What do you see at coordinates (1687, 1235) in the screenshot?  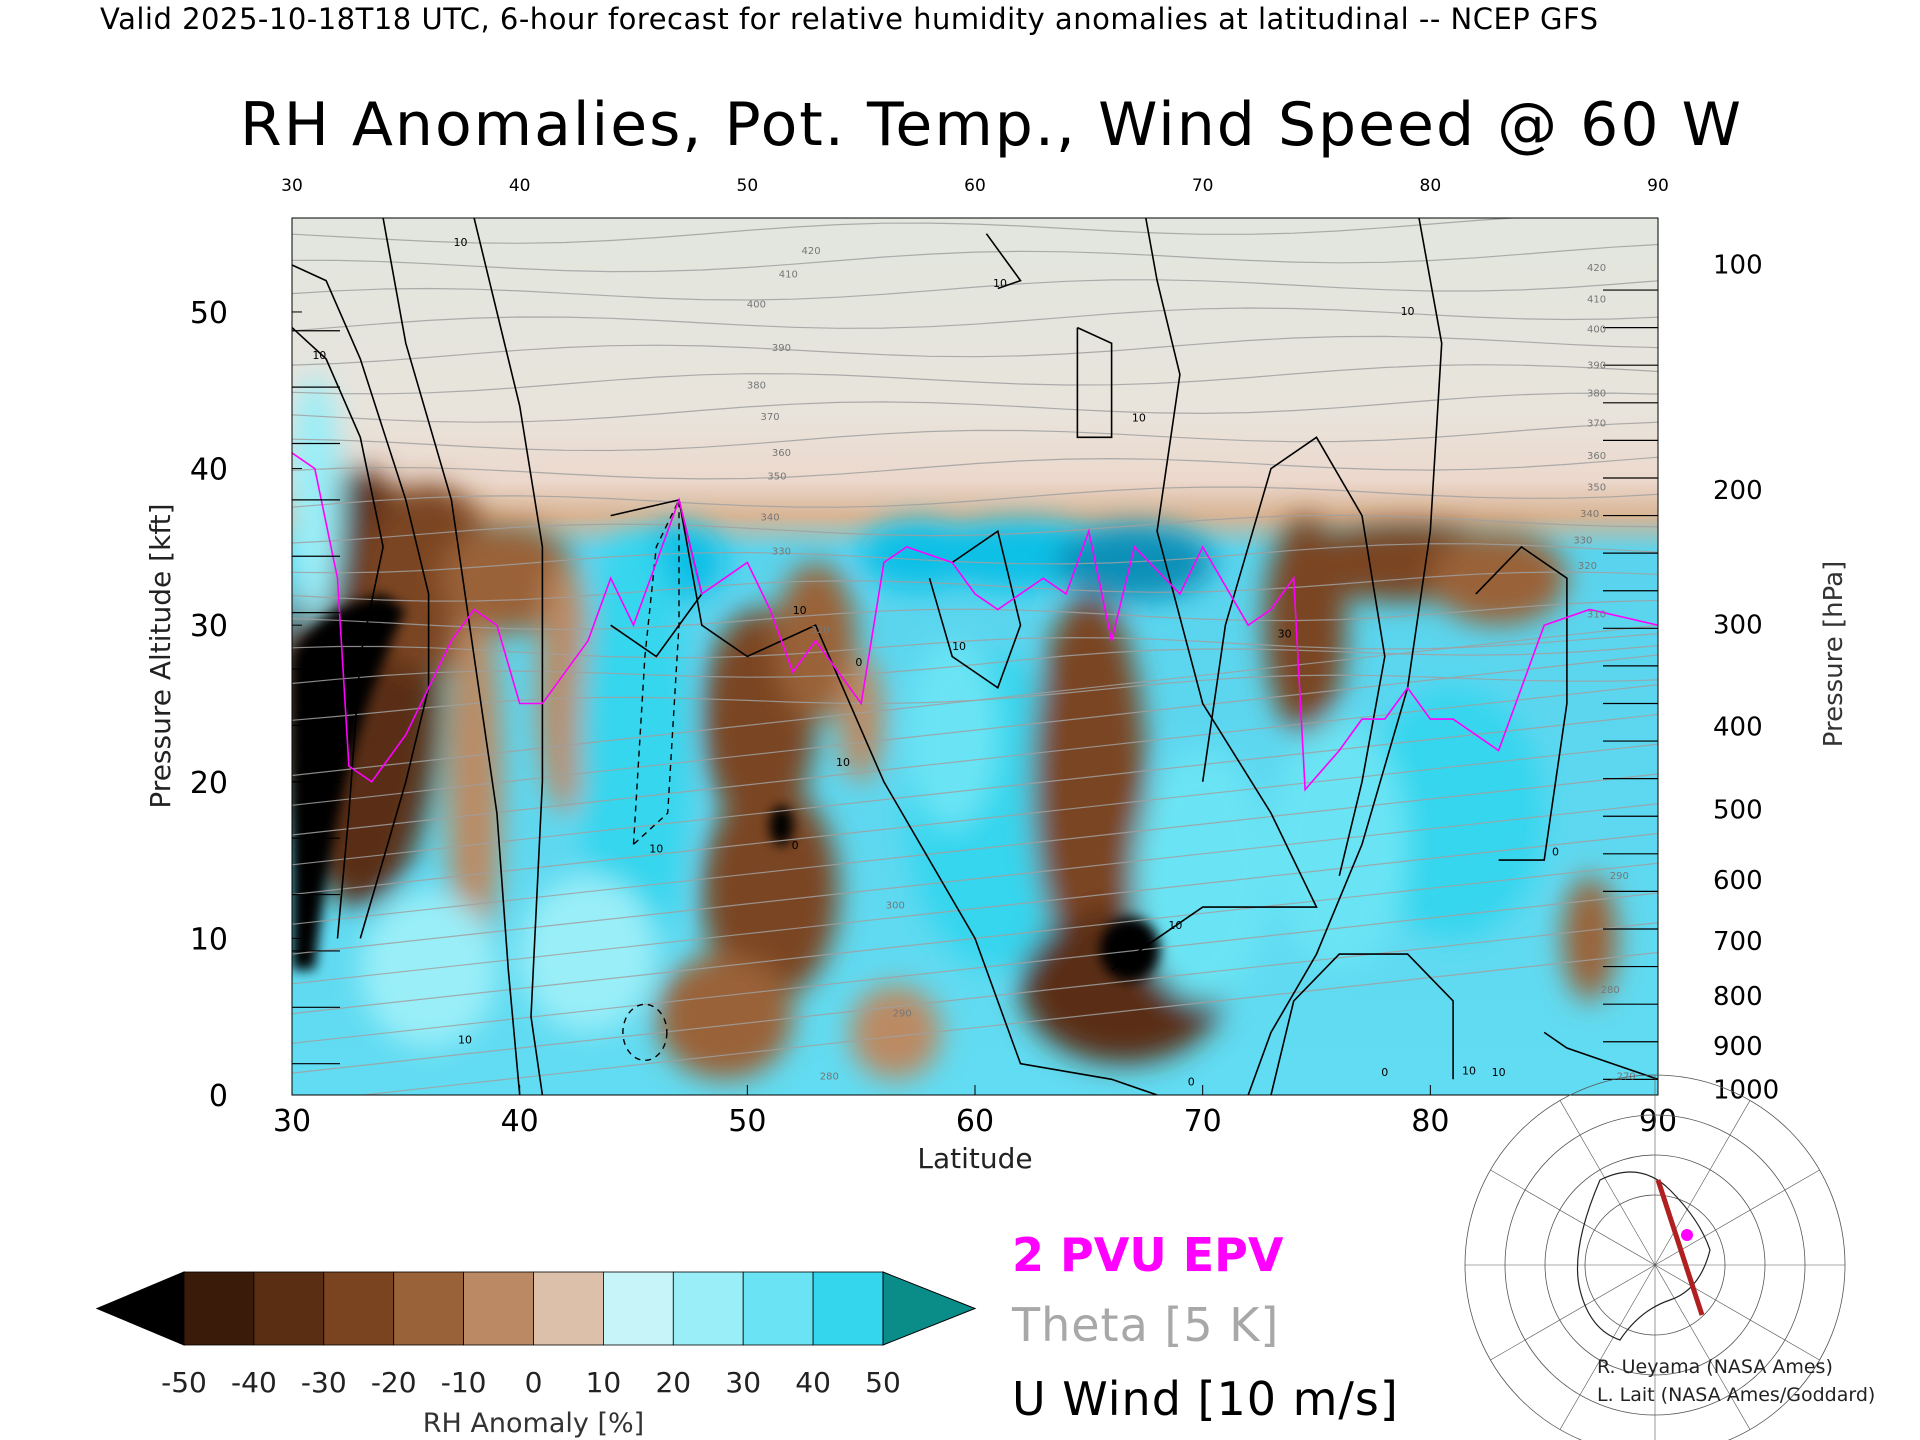 I see `inset-location-dot` at bounding box center [1687, 1235].